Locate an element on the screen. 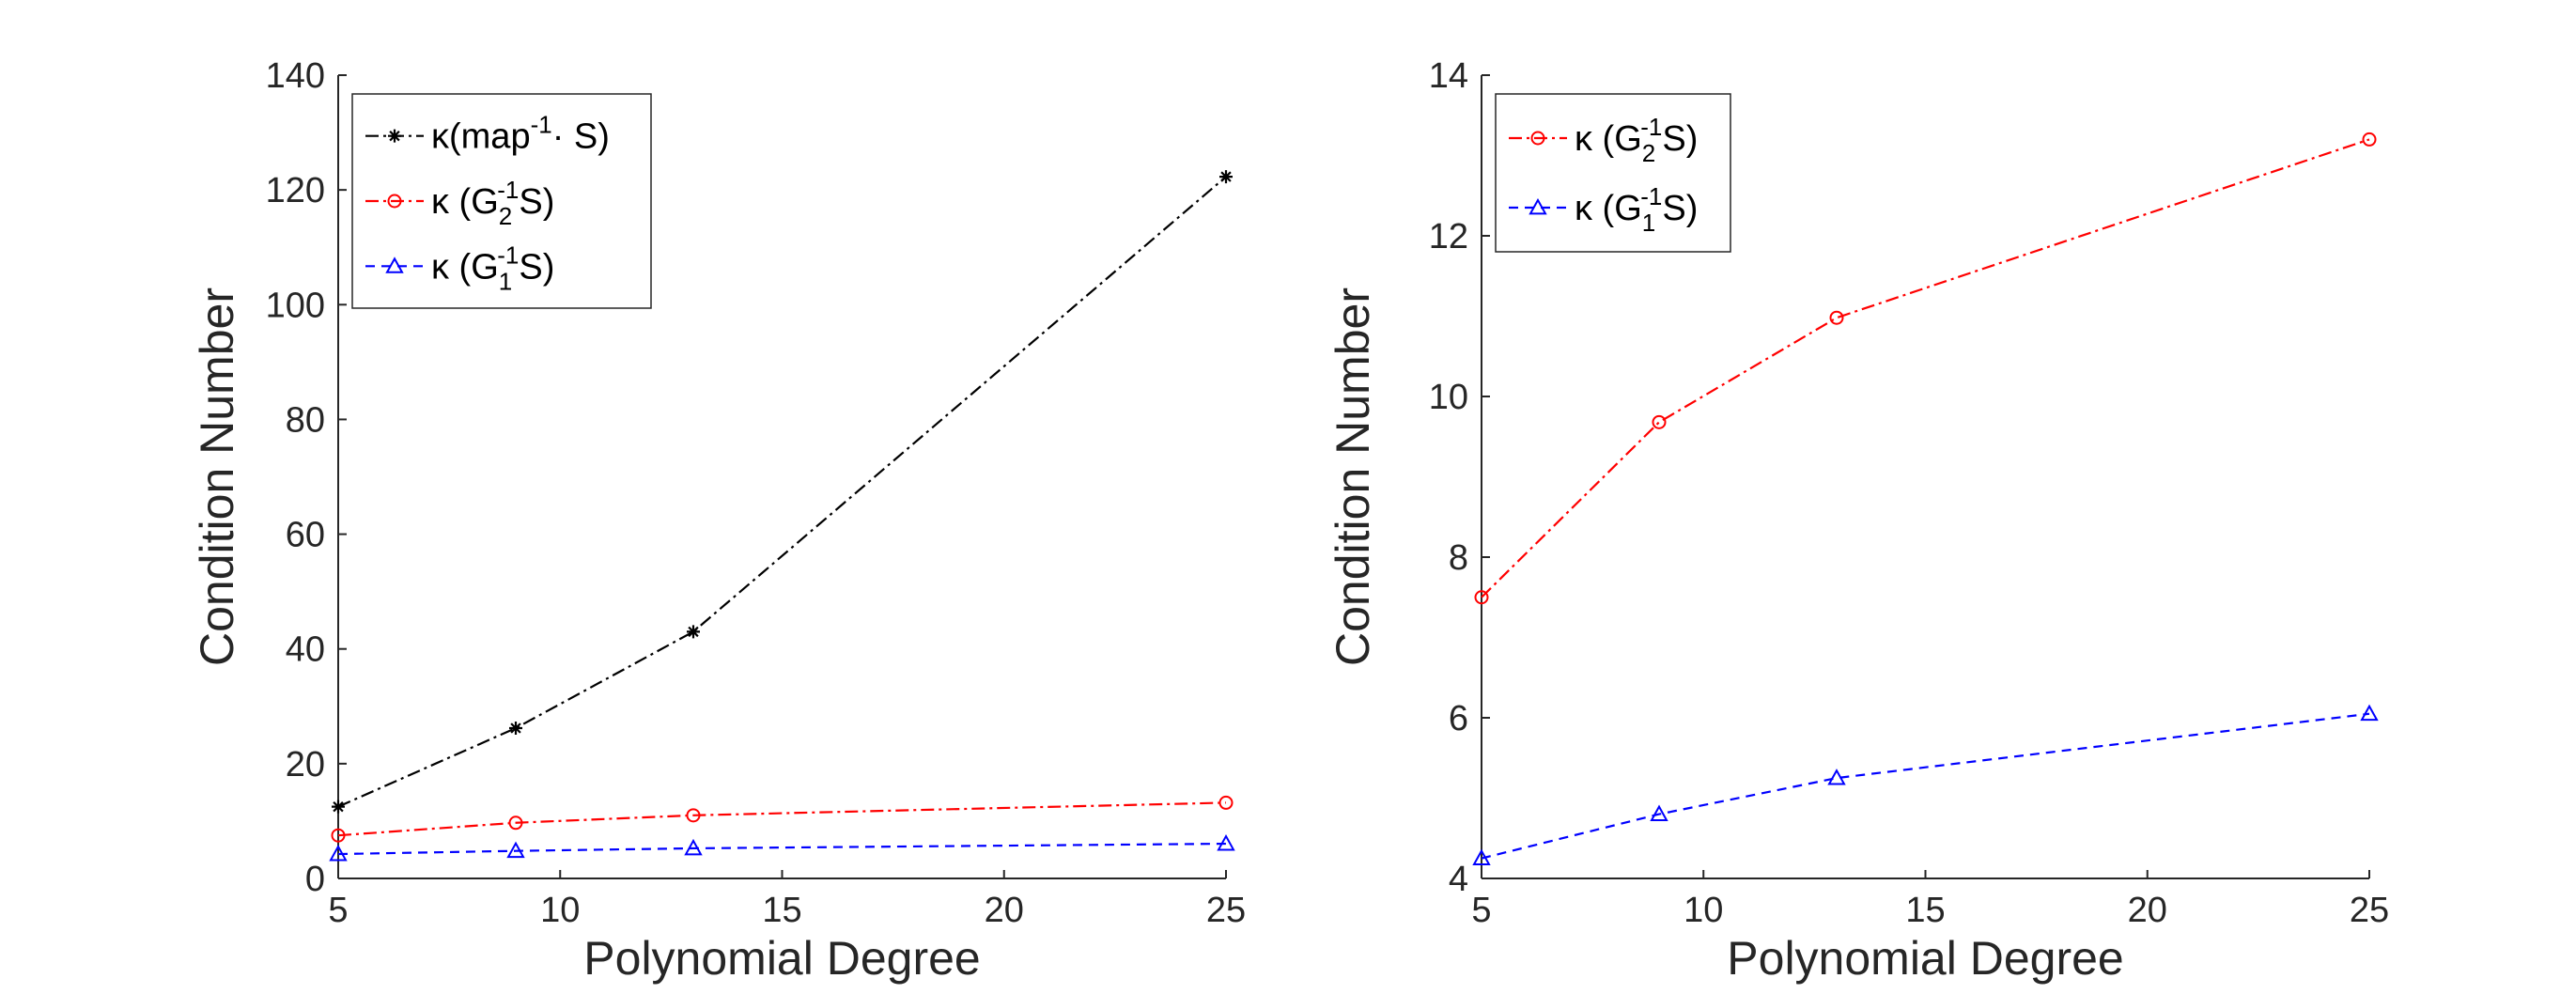 This screenshot has height=994, width=2576. legend-entry-label: κ(map-1· S) is located at coordinates (520, 134).